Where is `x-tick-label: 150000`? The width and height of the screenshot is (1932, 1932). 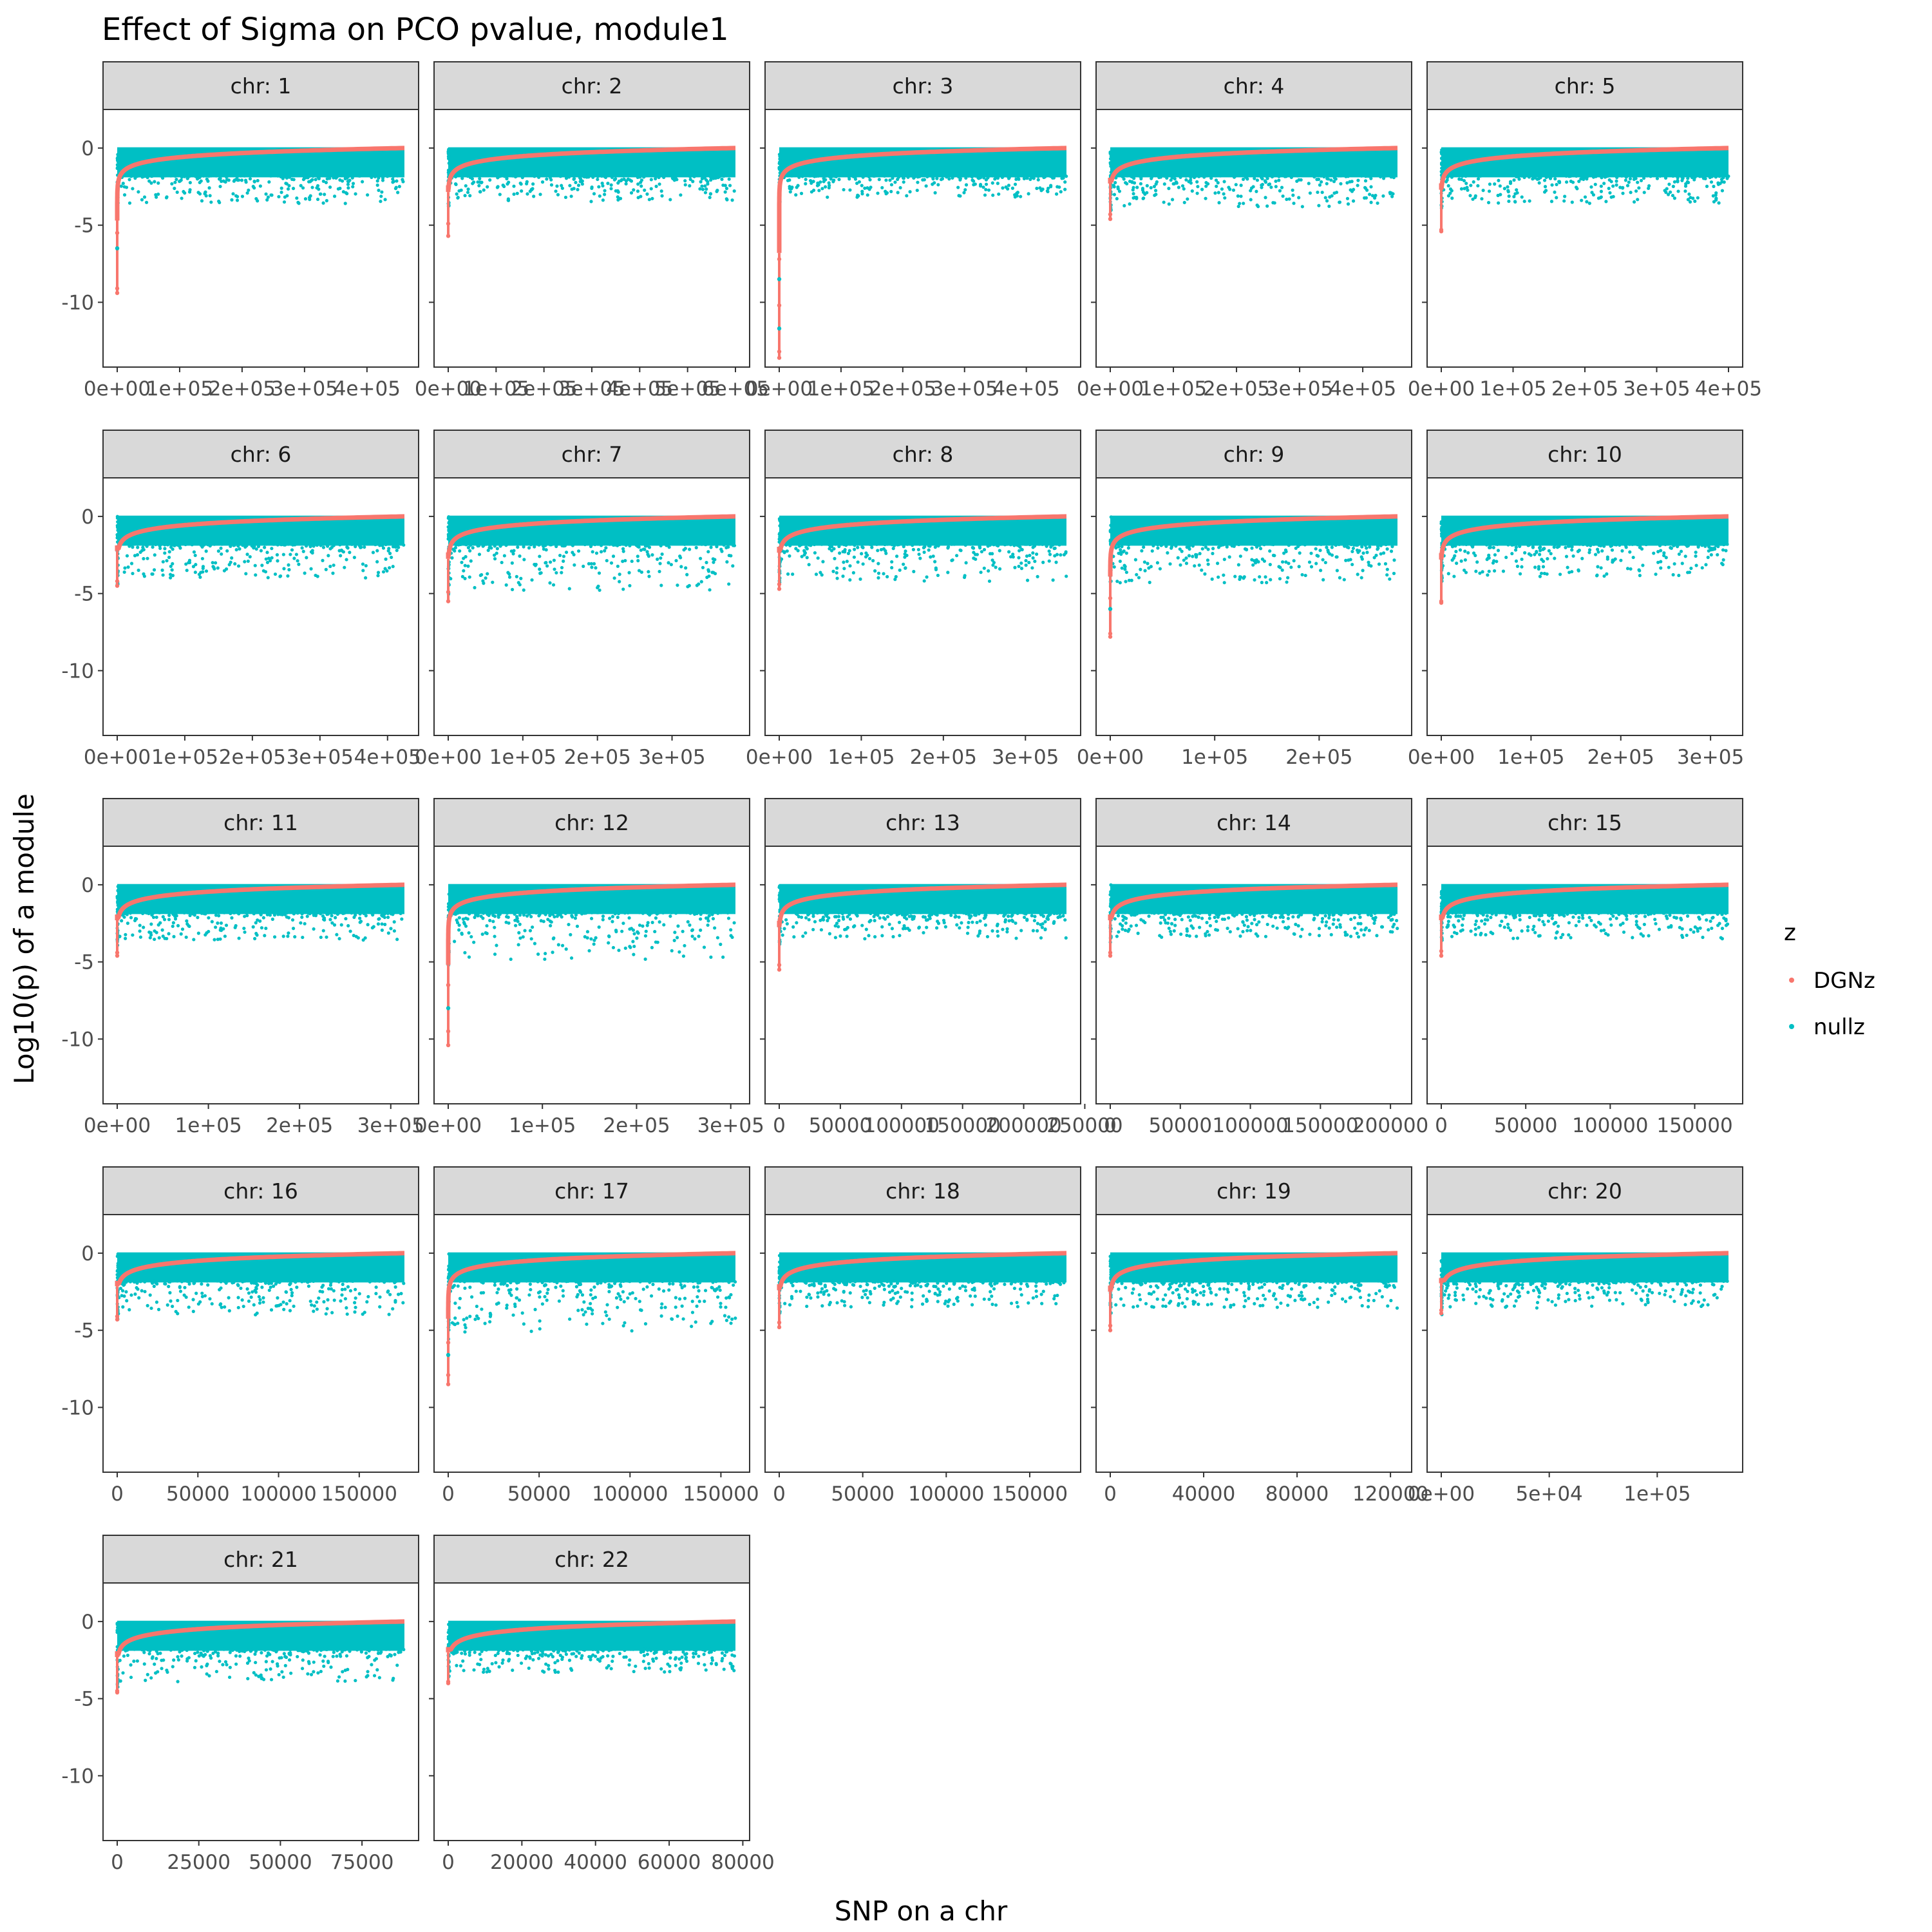
x-tick-label: 150000 is located at coordinates (1694, 1125).